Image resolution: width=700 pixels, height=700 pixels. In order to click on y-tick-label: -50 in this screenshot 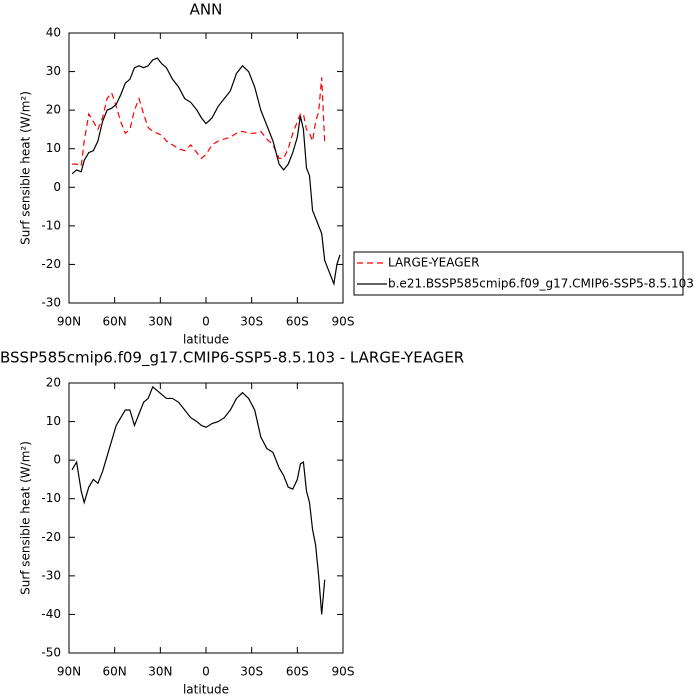, I will do `click(51, 653)`.